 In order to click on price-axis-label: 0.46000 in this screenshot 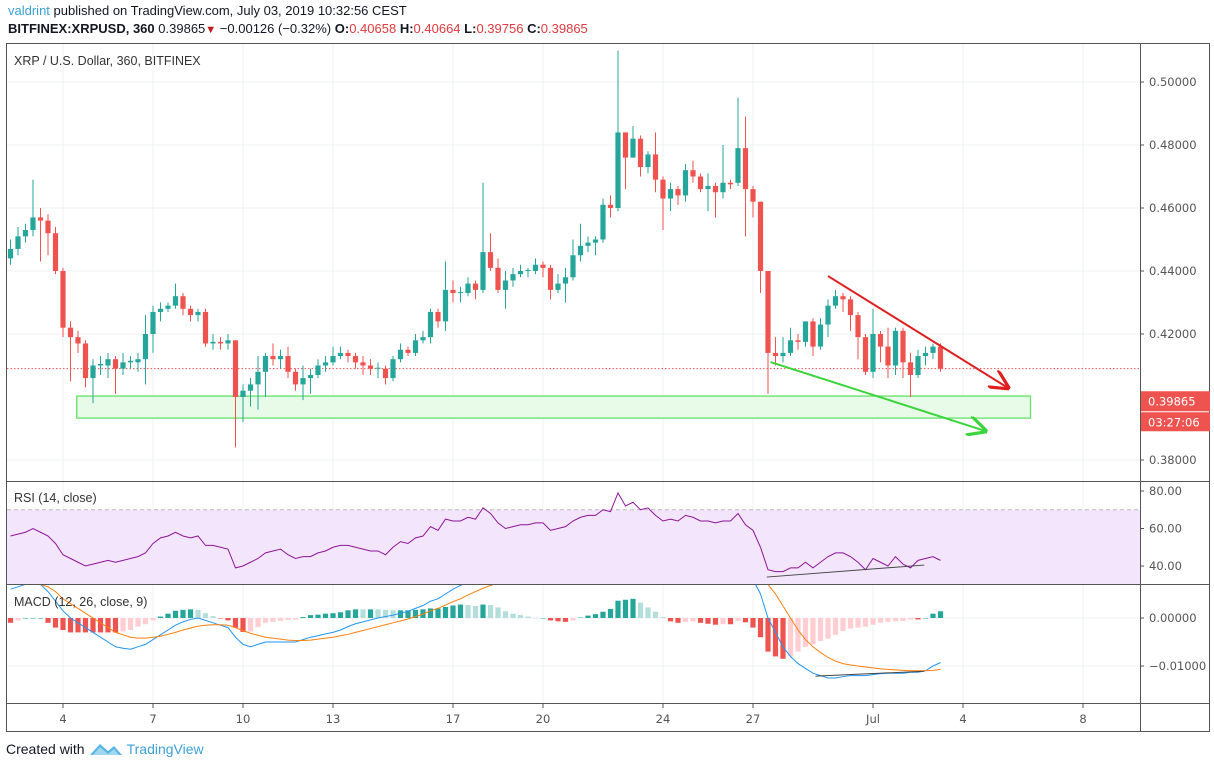, I will do `click(1173, 208)`.